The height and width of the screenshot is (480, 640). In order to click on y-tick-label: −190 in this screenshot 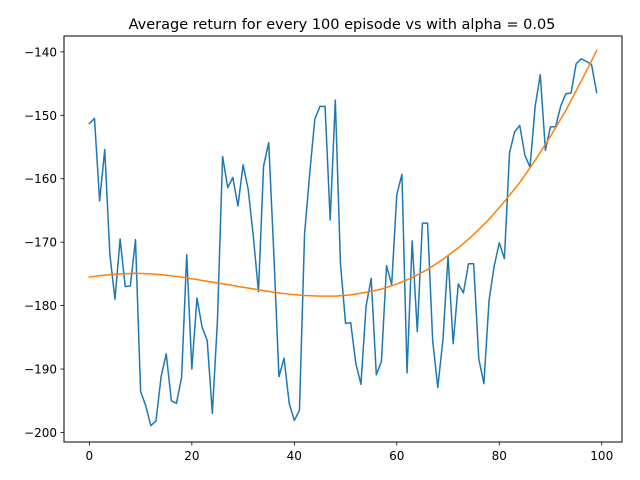, I will do `click(40, 370)`.